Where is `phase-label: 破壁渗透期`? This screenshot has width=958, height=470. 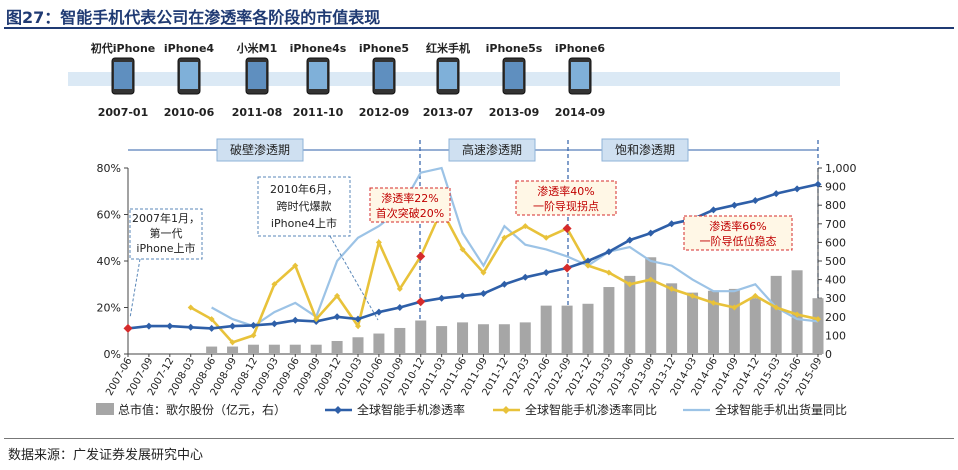
phase-label: 破壁渗透期 is located at coordinates (260, 149).